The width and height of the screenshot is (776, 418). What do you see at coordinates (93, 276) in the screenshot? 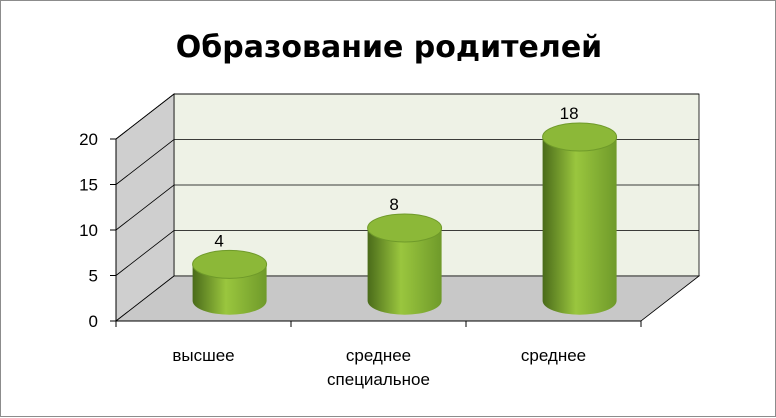
I see `y-tick-label: 5` at bounding box center [93, 276].